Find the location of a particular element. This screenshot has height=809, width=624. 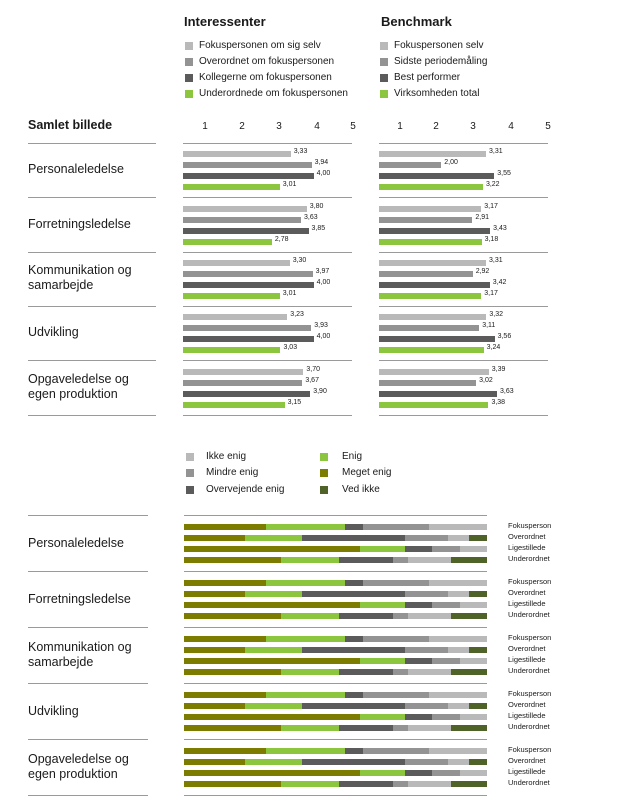

category-label-line: Opgaveledelse og is located at coordinates (78, 759).